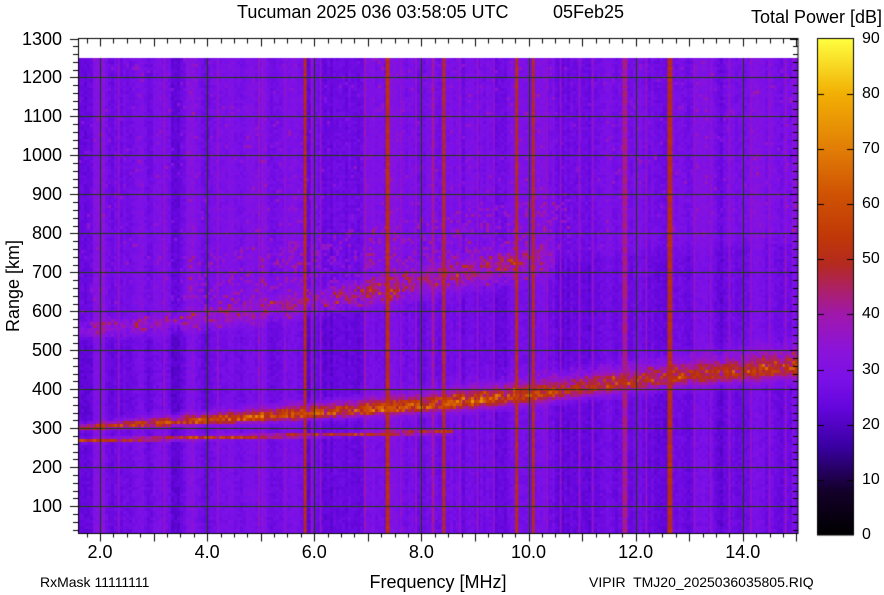 Image resolution: width=884 pixels, height=595 pixels. Describe the element at coordinates (46, 350) in the screenshot. I see `y-tick-label: 500` at that location.